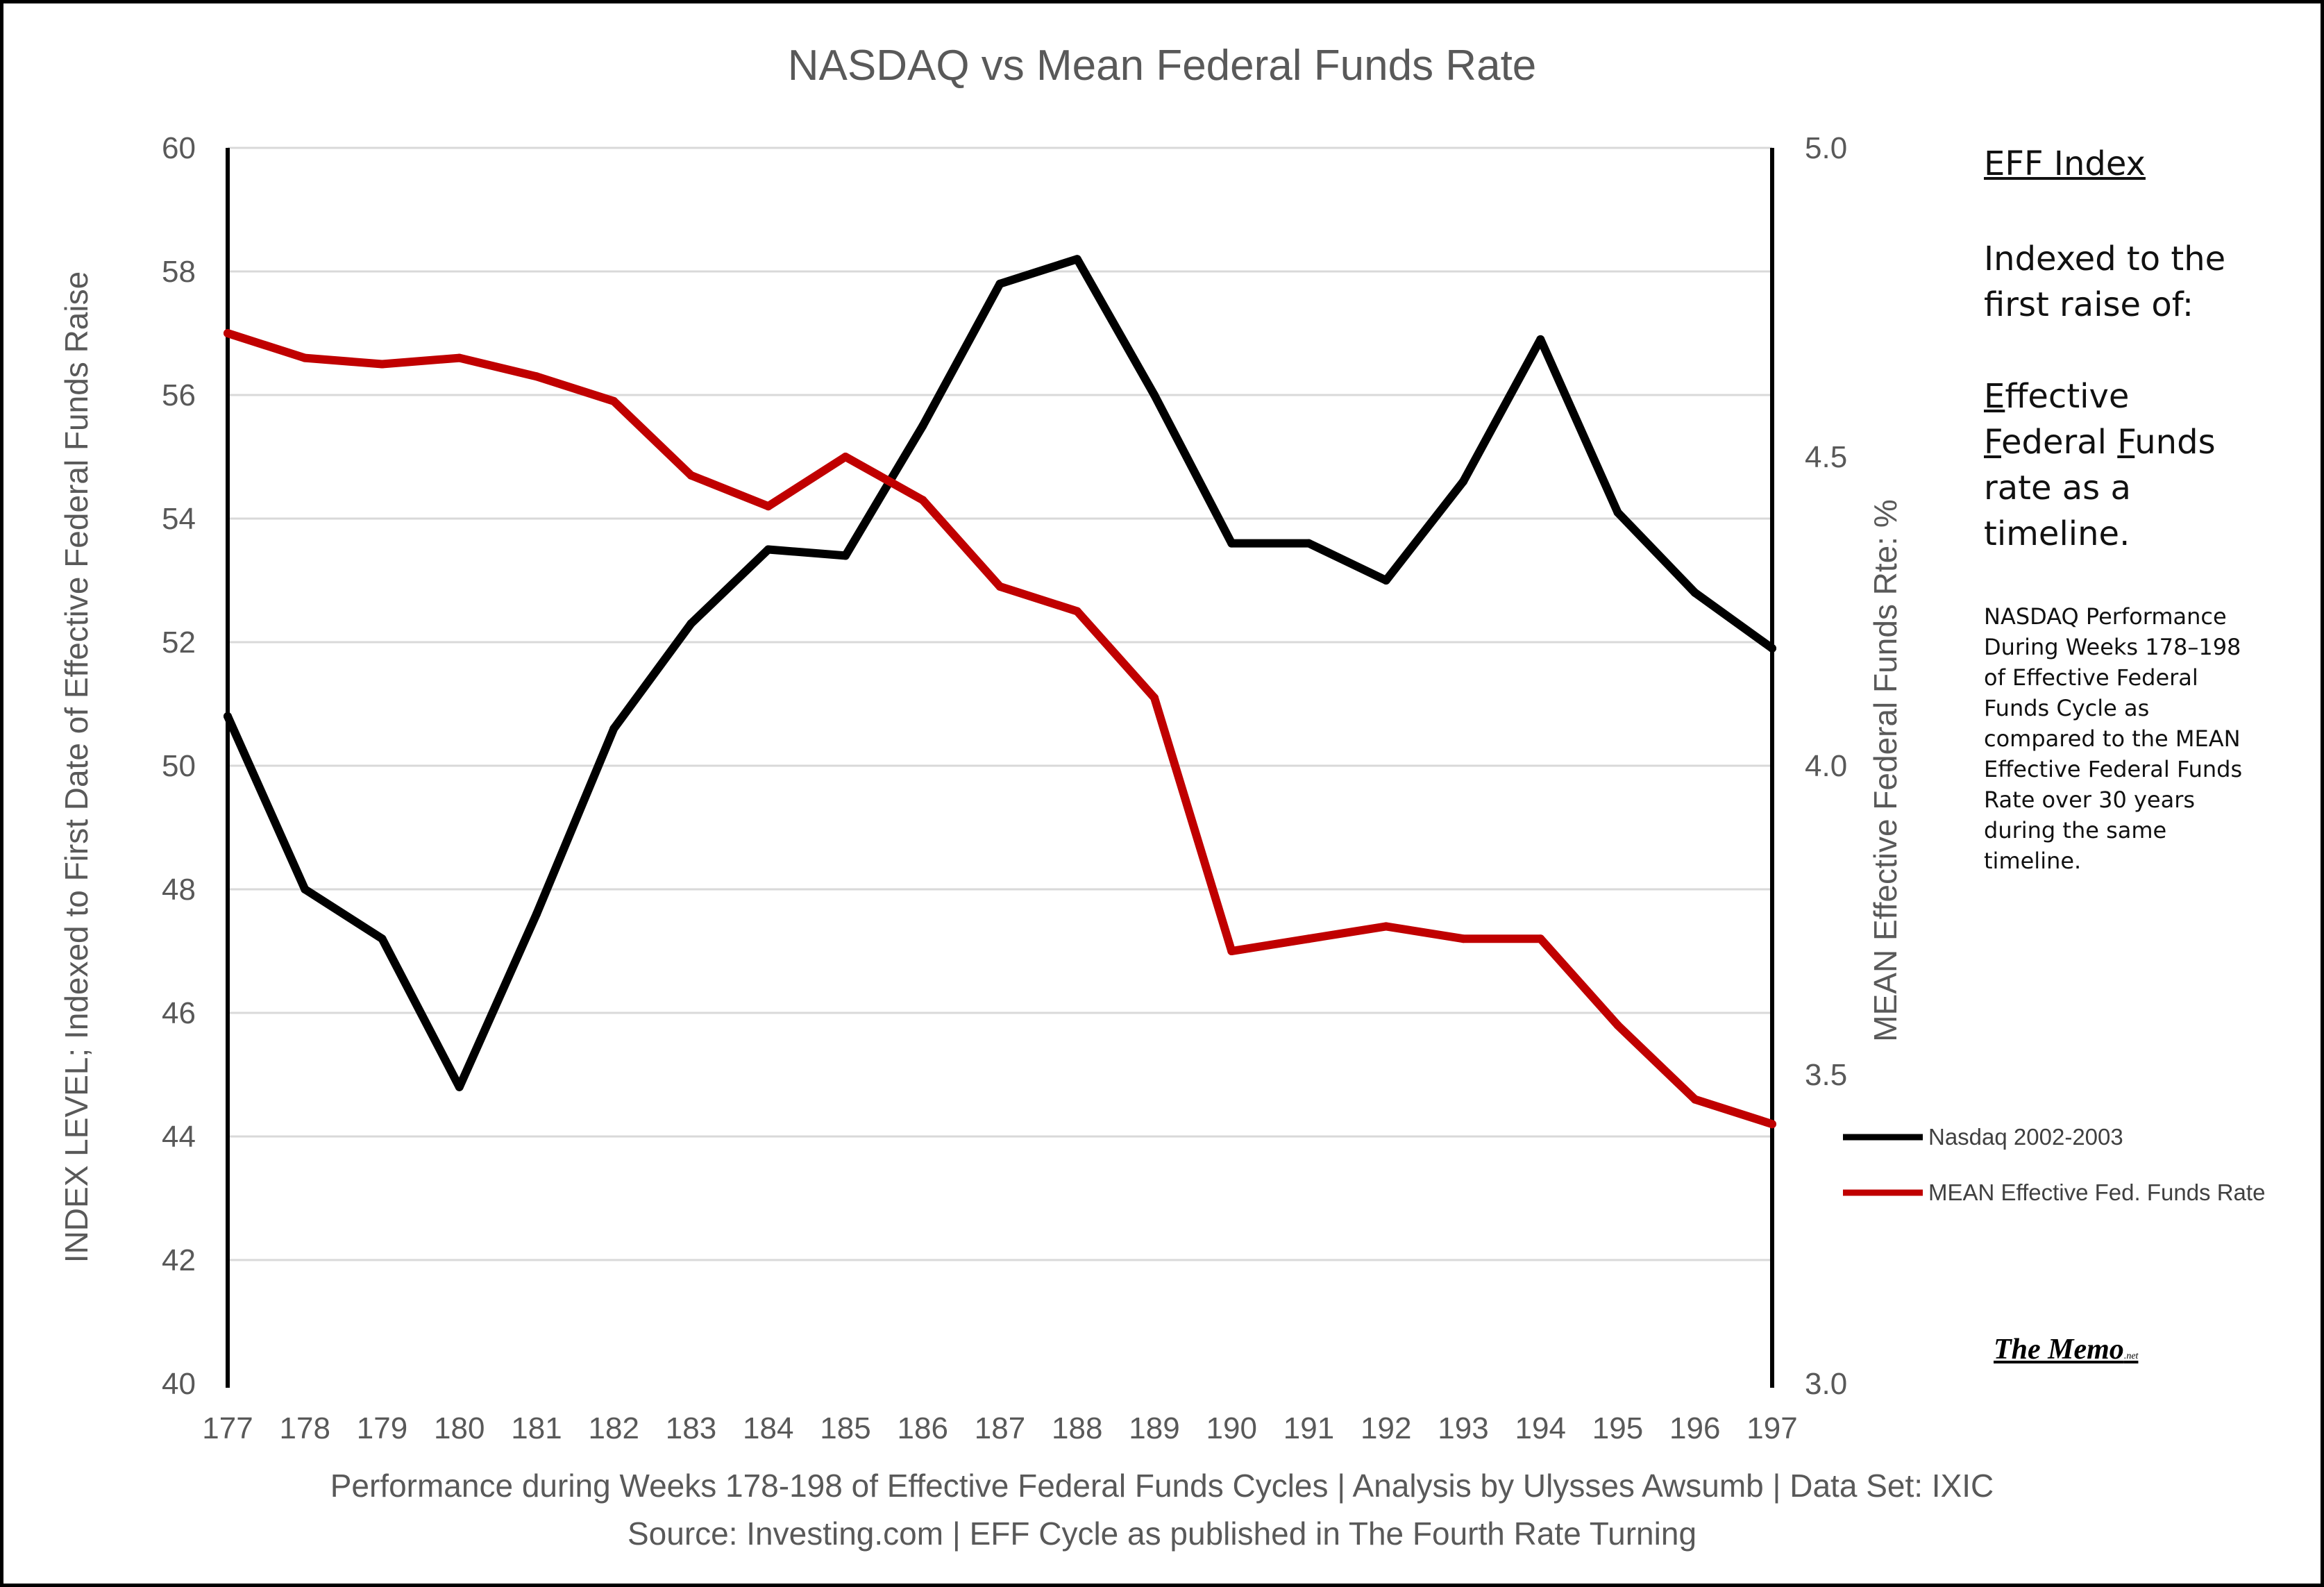  I want to click on side-p1-line2: first raise of:, so click(2089, 304).